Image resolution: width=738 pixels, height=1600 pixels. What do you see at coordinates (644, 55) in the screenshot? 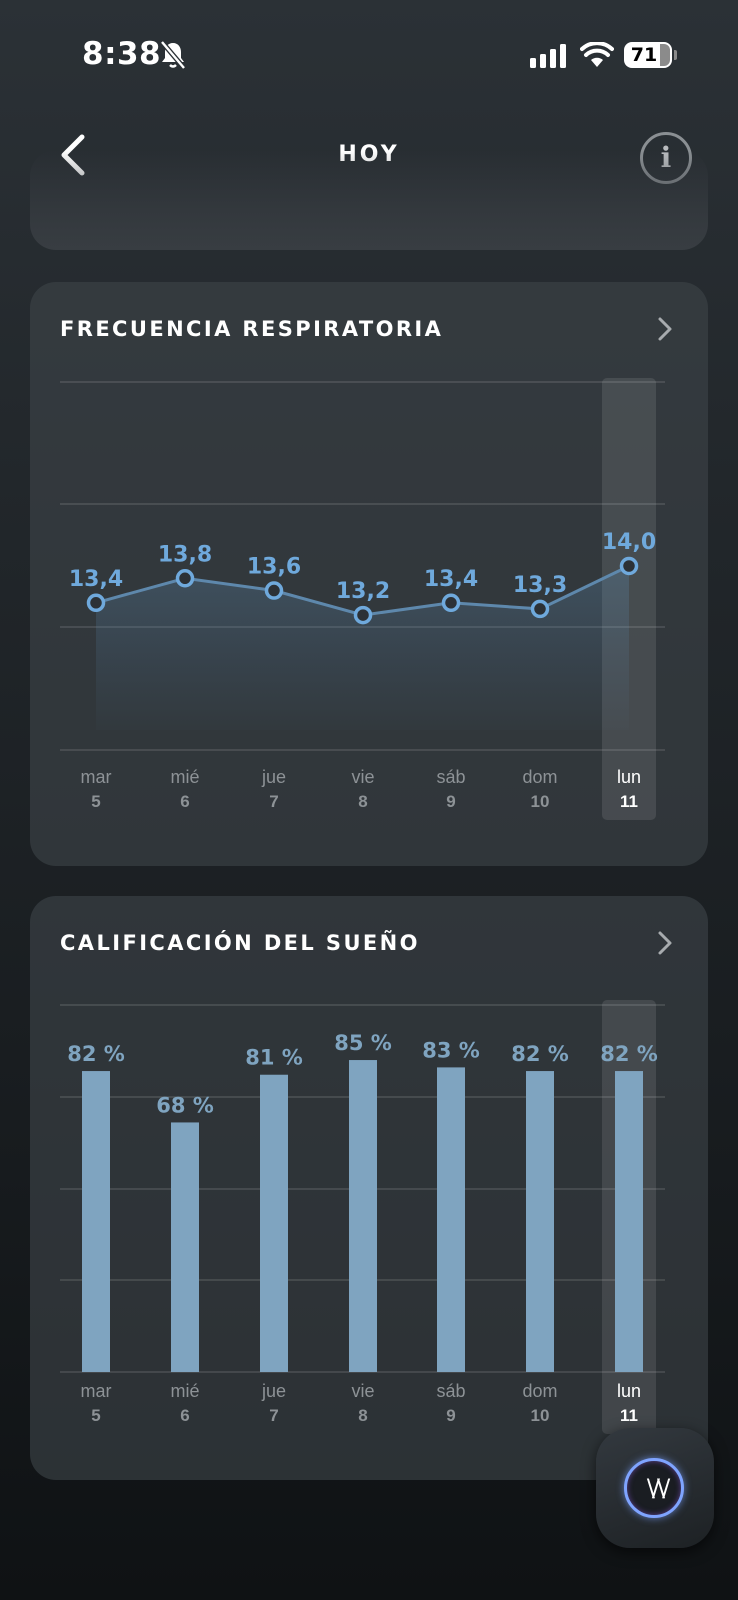
I see `battery-level: 71` at bounding box center [644, 55].